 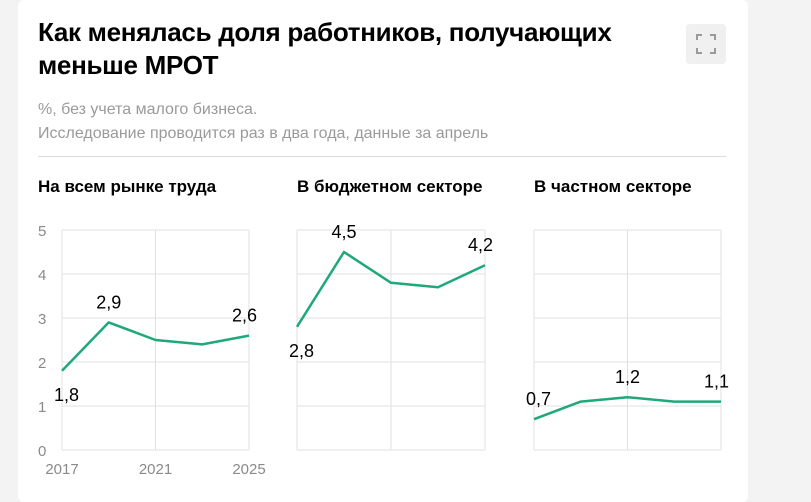 I want to click on y-tick-label: 5, so click(x=42, y=231).